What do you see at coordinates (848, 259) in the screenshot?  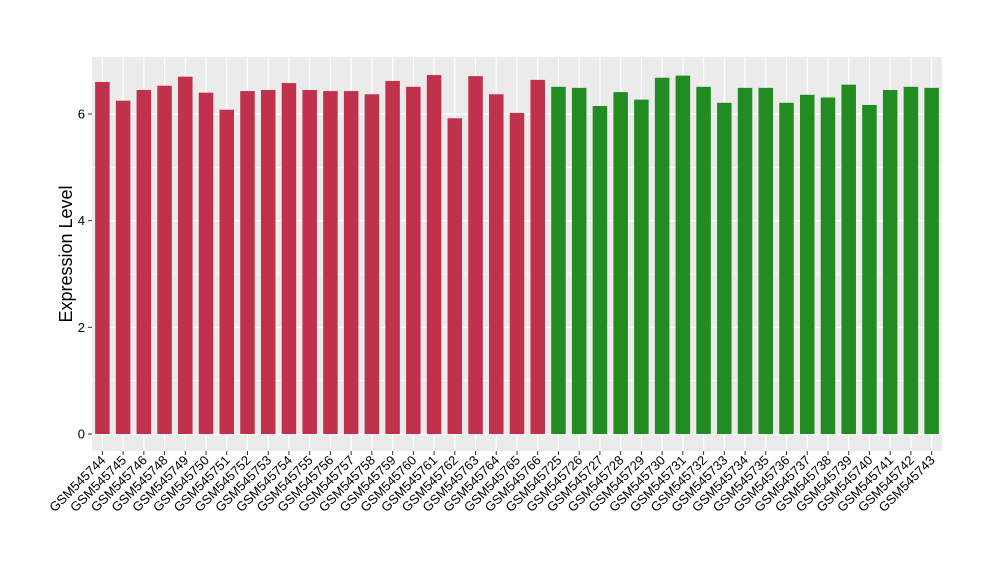 I see `bar-GSM545739` at bounding box center [848, 259].